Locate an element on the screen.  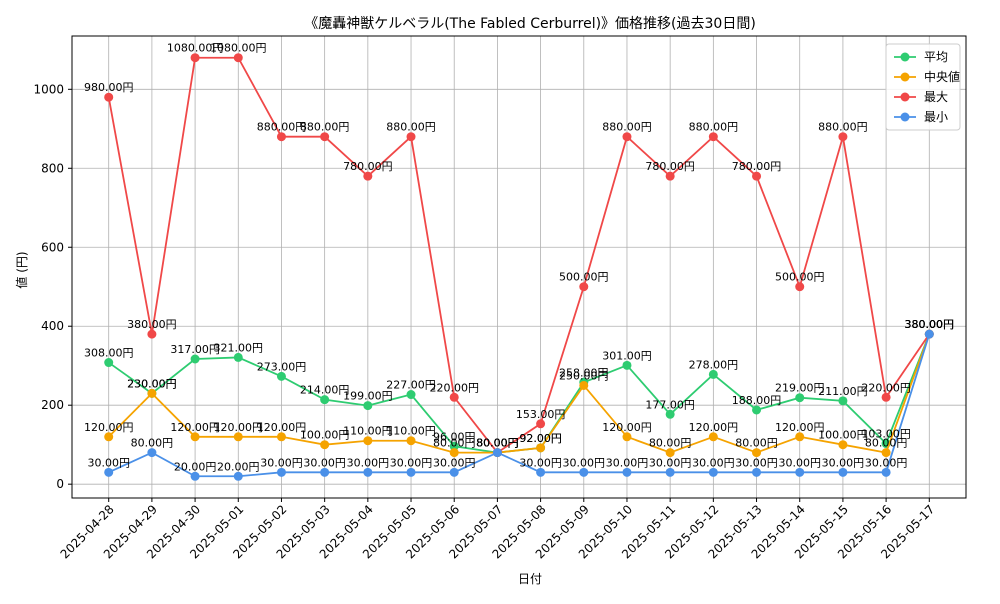
data-label: 500.00円 is located at coordinates (800, 277).